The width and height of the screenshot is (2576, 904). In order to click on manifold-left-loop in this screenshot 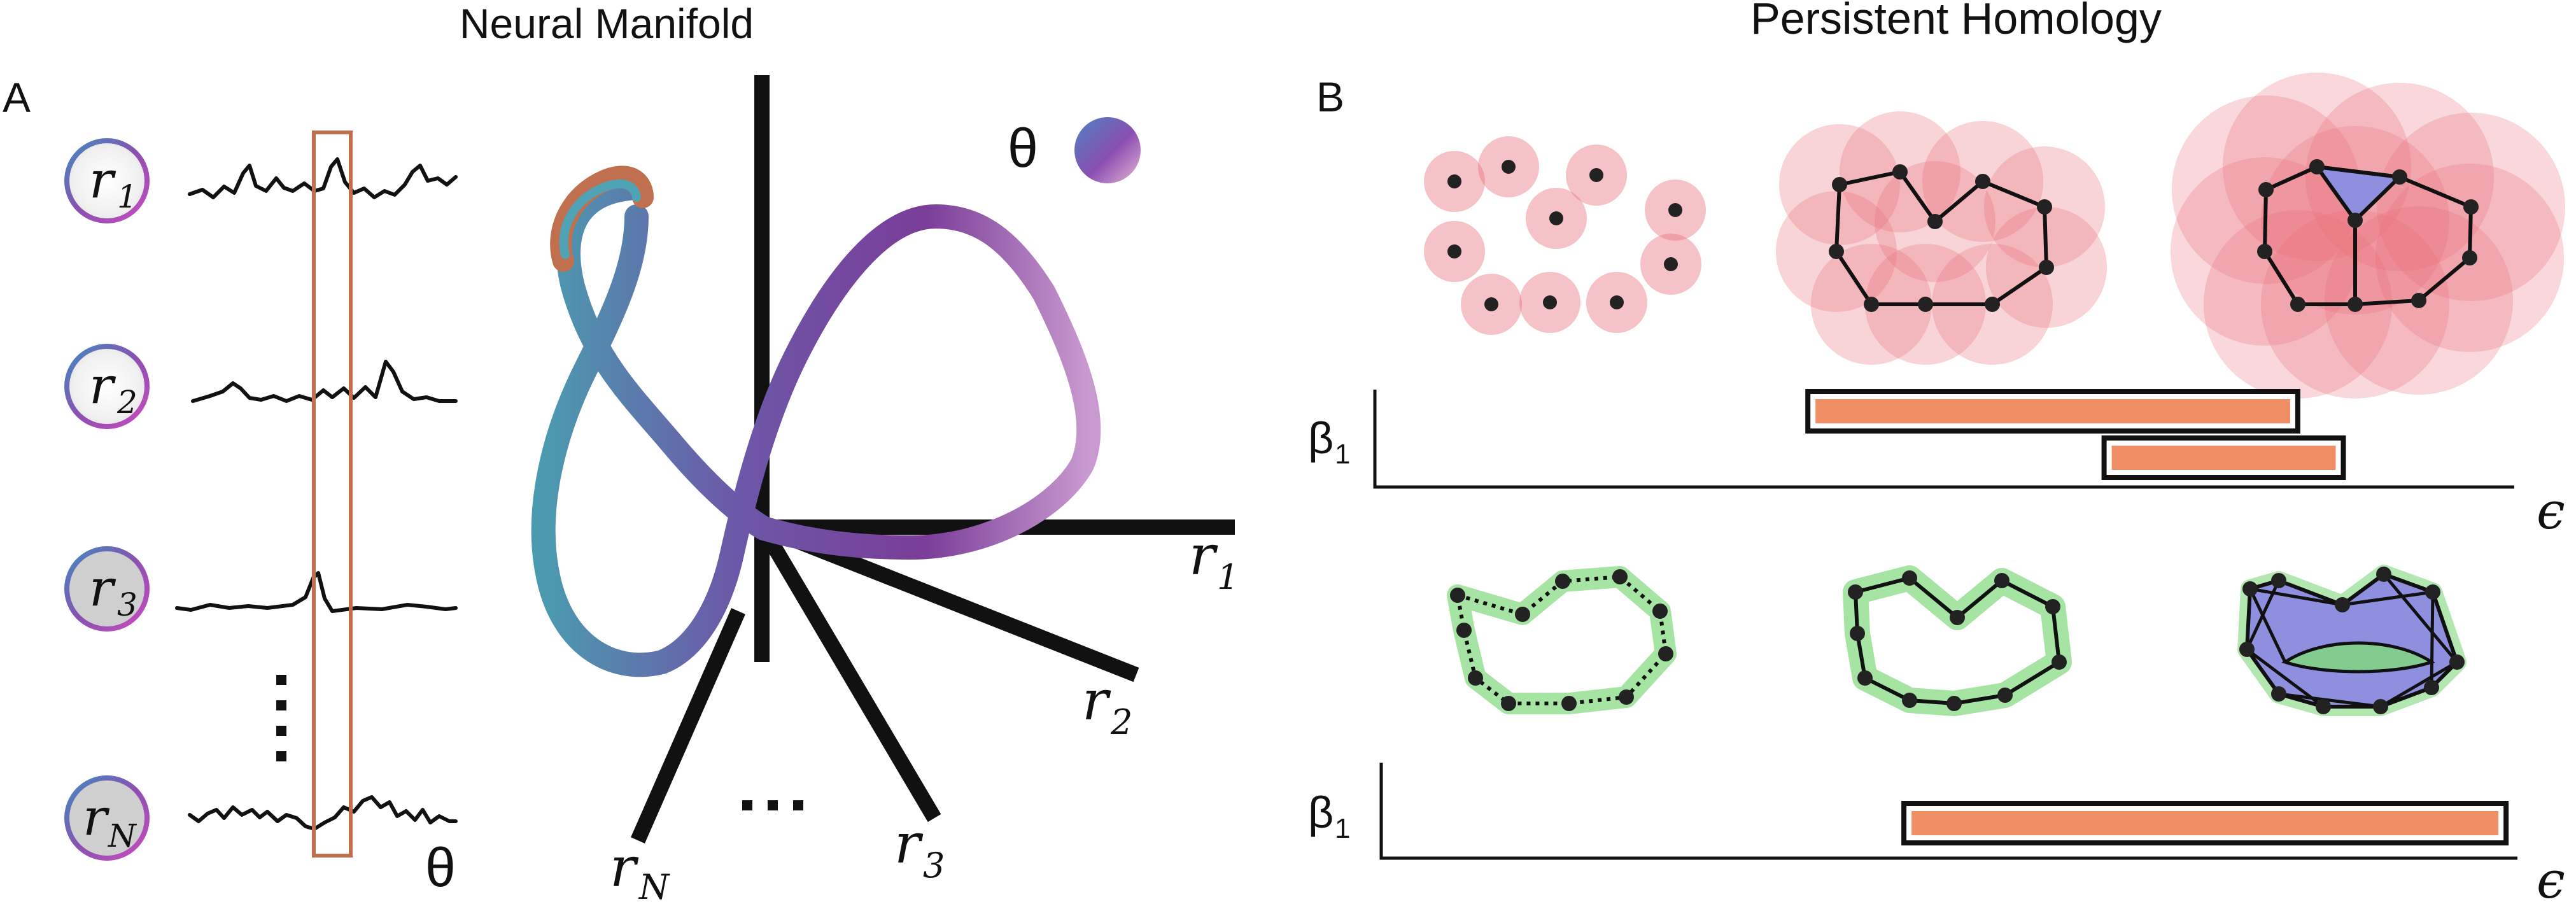, I will do `click(816, 427)`.